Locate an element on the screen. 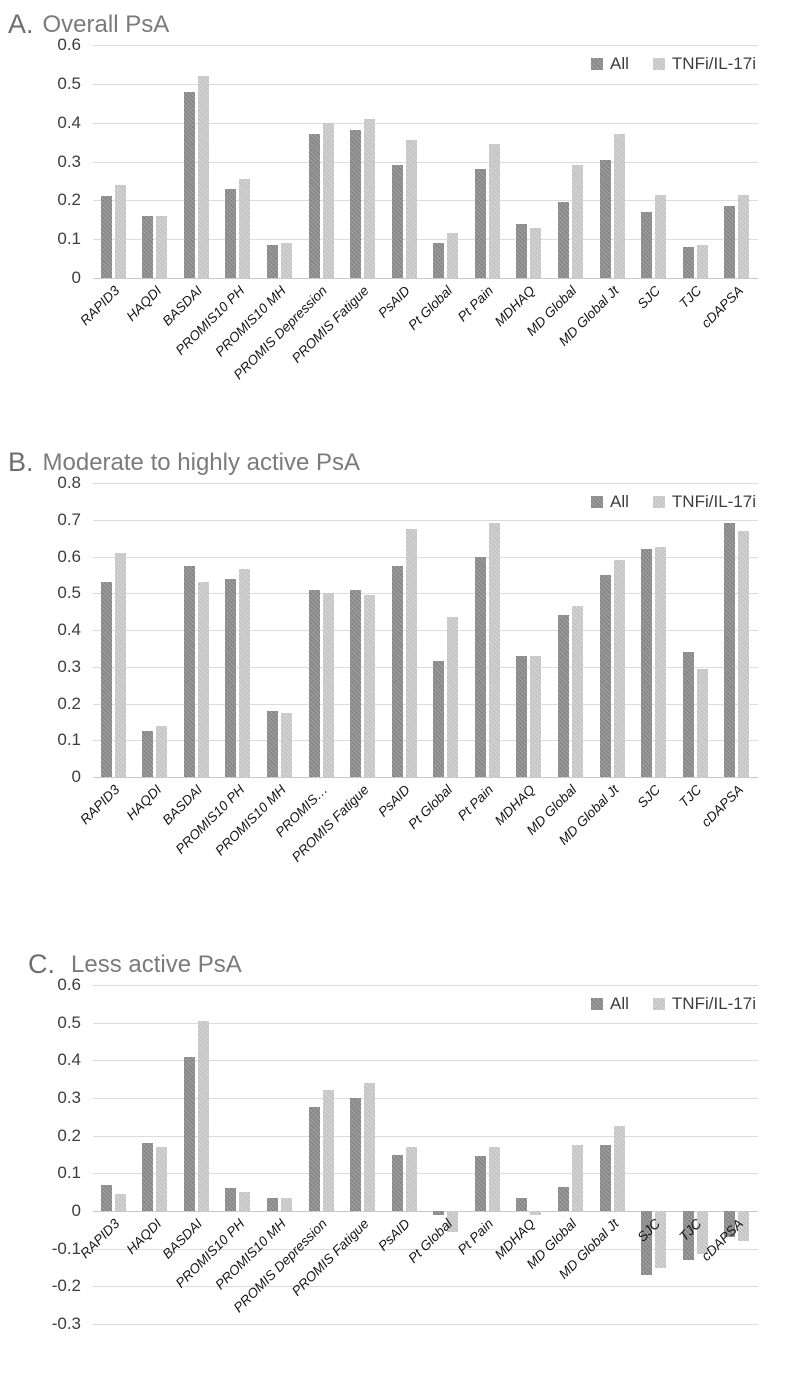 The width and height of the screenshot is (789, 1392). y-tick-label: 0 is located at coordinates (76, 277).